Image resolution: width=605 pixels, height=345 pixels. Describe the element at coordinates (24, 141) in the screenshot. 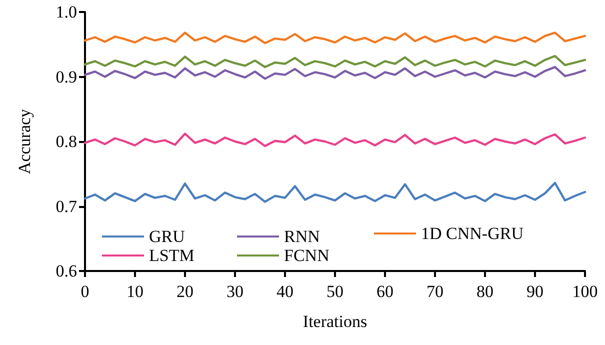

I see `y-axis-title: Accuracy` at that location.